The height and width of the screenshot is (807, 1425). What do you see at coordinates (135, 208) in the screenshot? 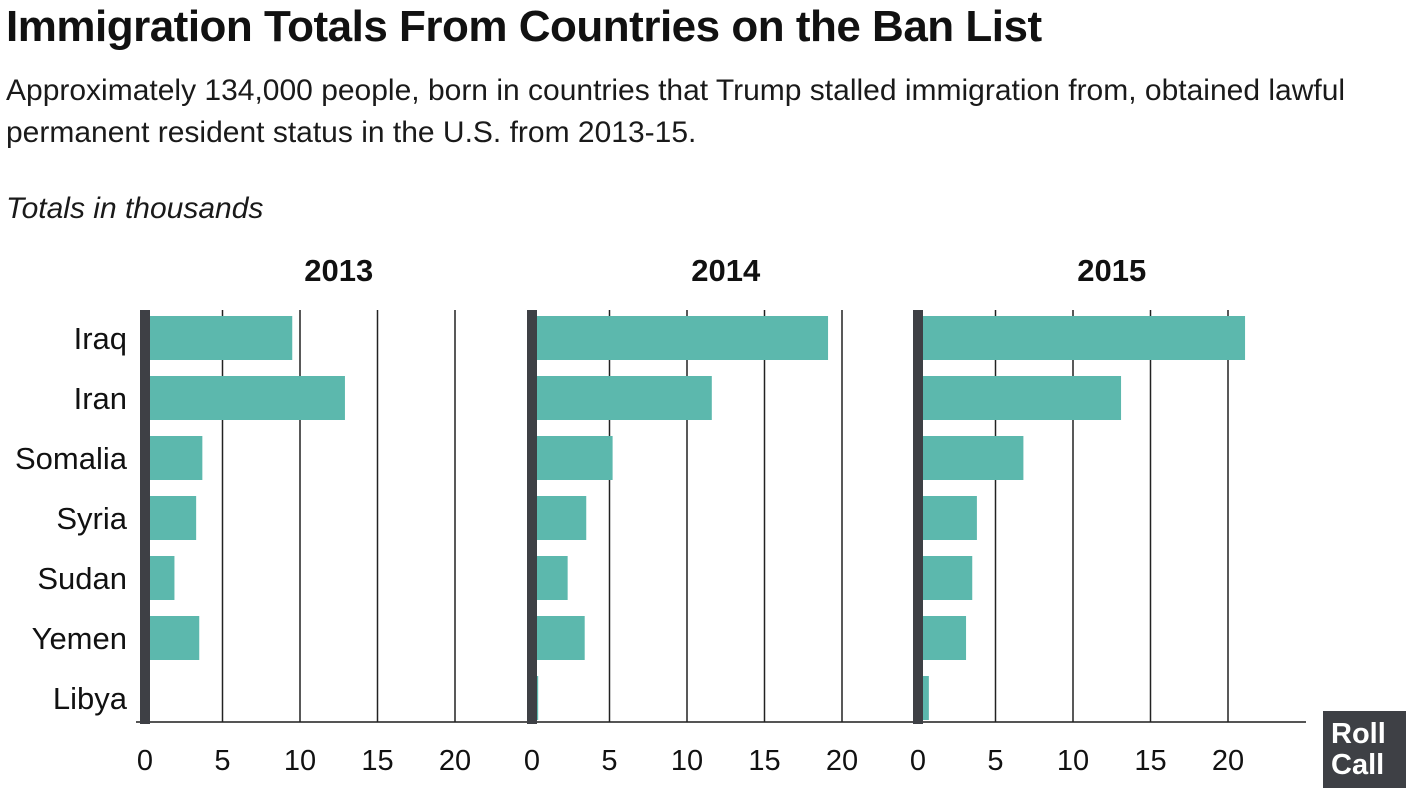
I see `units-label: Totals in thousands` at bounding box center [135, 208].